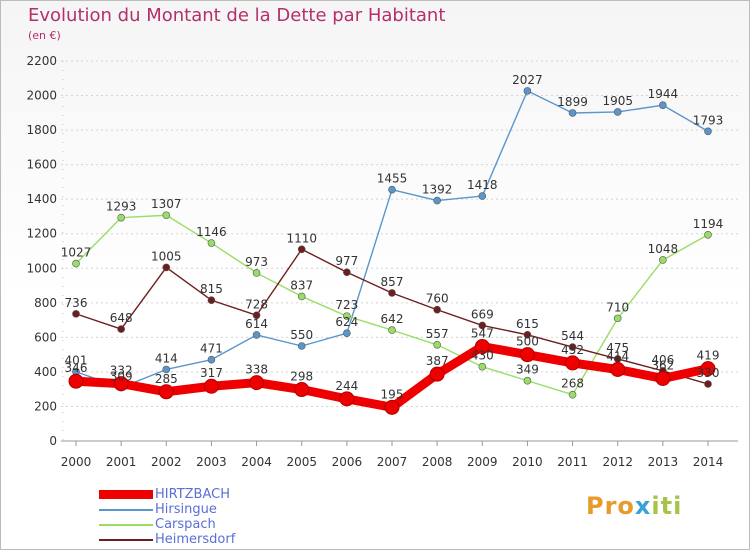  What do you see at coordinates (45, 337) in the screenshot?
I see `y-tick-label: 600` at bounding box center [45, 337].